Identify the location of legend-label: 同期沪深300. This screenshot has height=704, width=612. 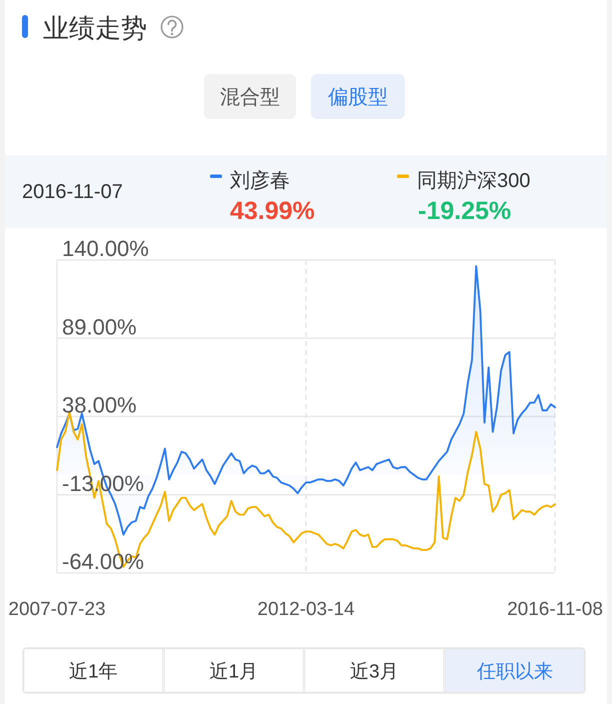
(473, 181).